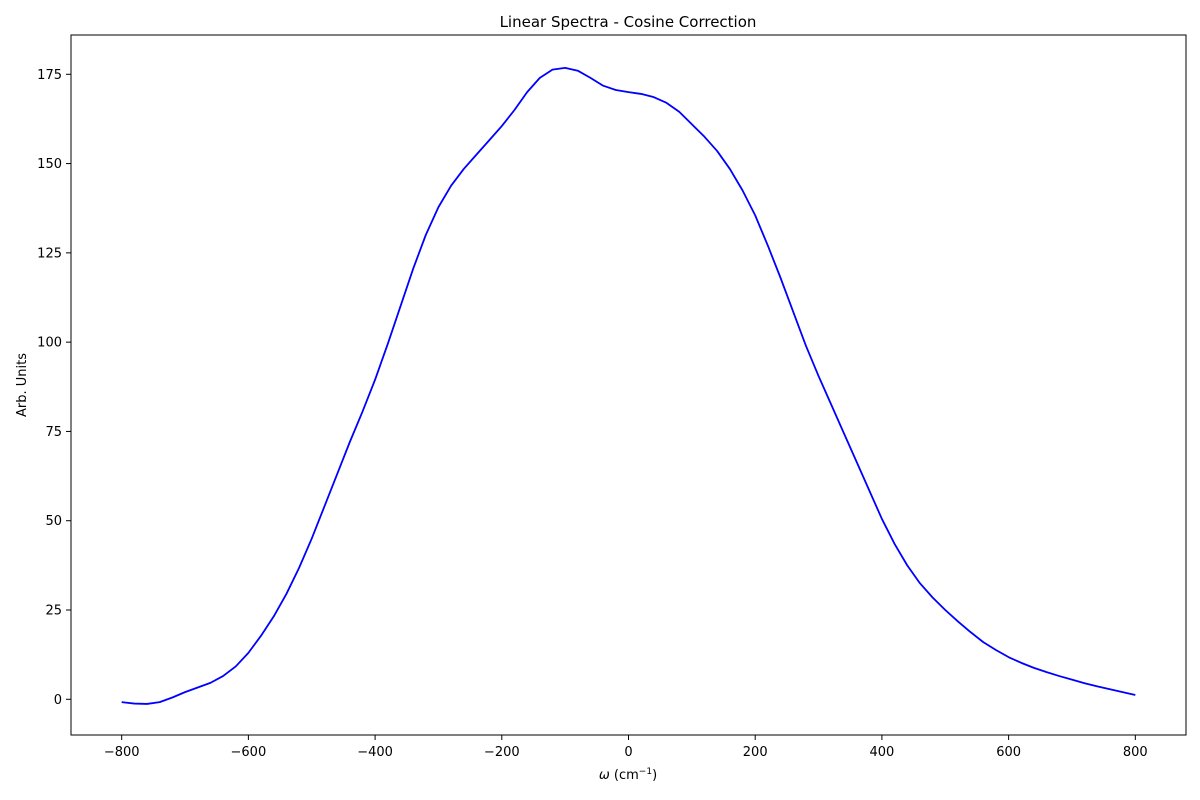 This screenshot has height=800, width=1200. What do you see at coordinates (628, 22) in the screenshot?
I see `chart-title: Linear Spectra - Cosine Correction` at bounding box center [628, 22].